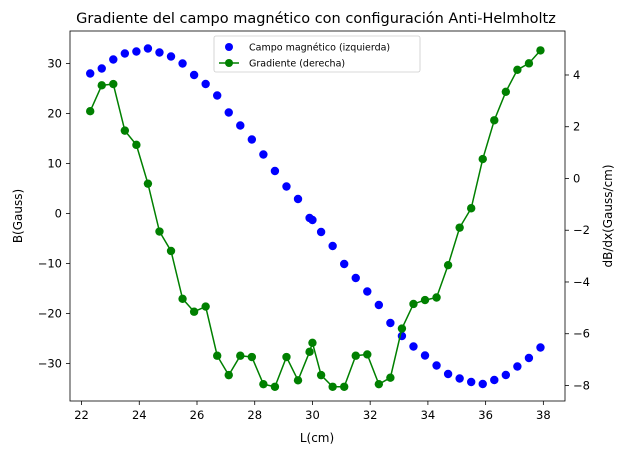 The width and height of the screenshot is (624, 455). Describe the element at coordinates (54, 114) in the screenshot. I see `left-y-tick-label: 20` at that location.